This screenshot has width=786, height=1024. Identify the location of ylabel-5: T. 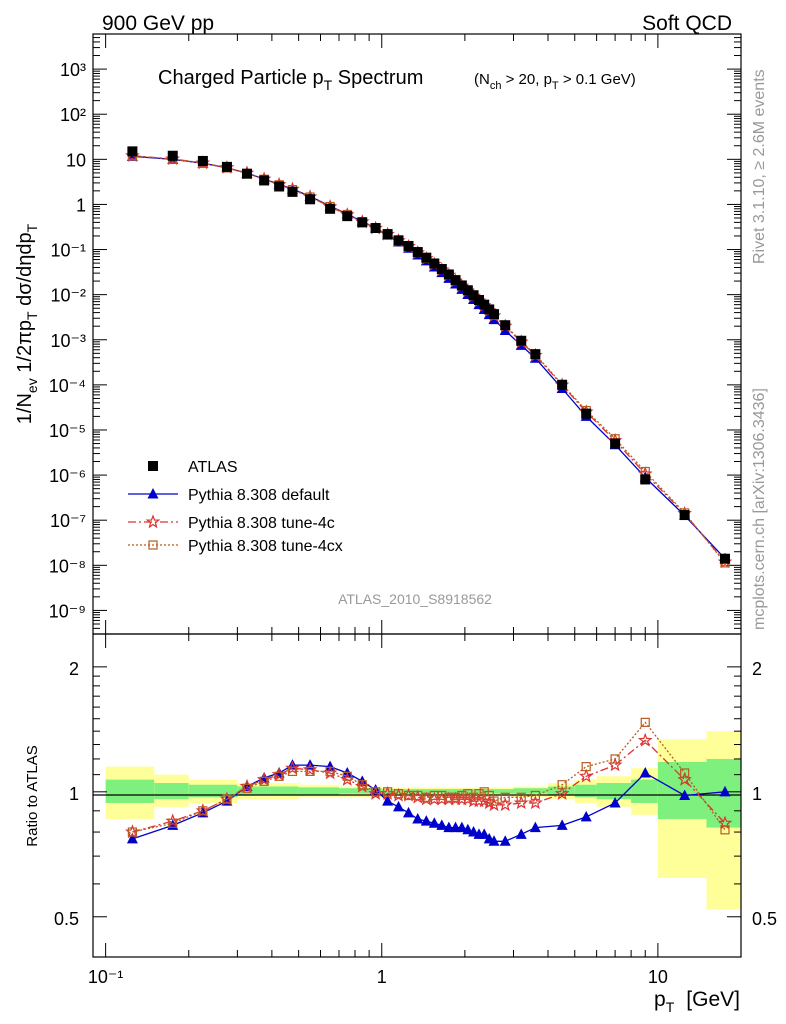
(32, 227).